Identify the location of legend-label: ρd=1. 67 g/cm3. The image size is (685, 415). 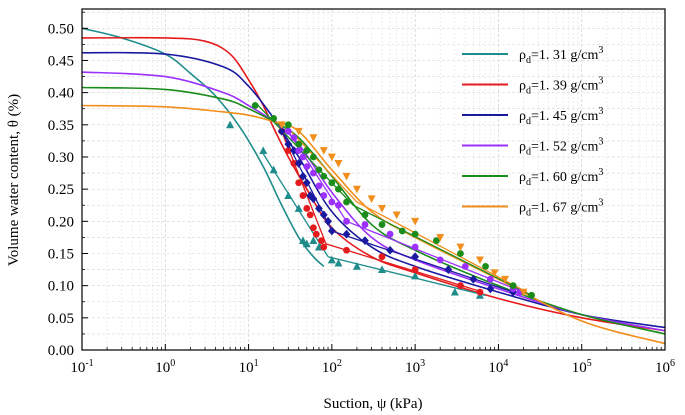
(561, 208).